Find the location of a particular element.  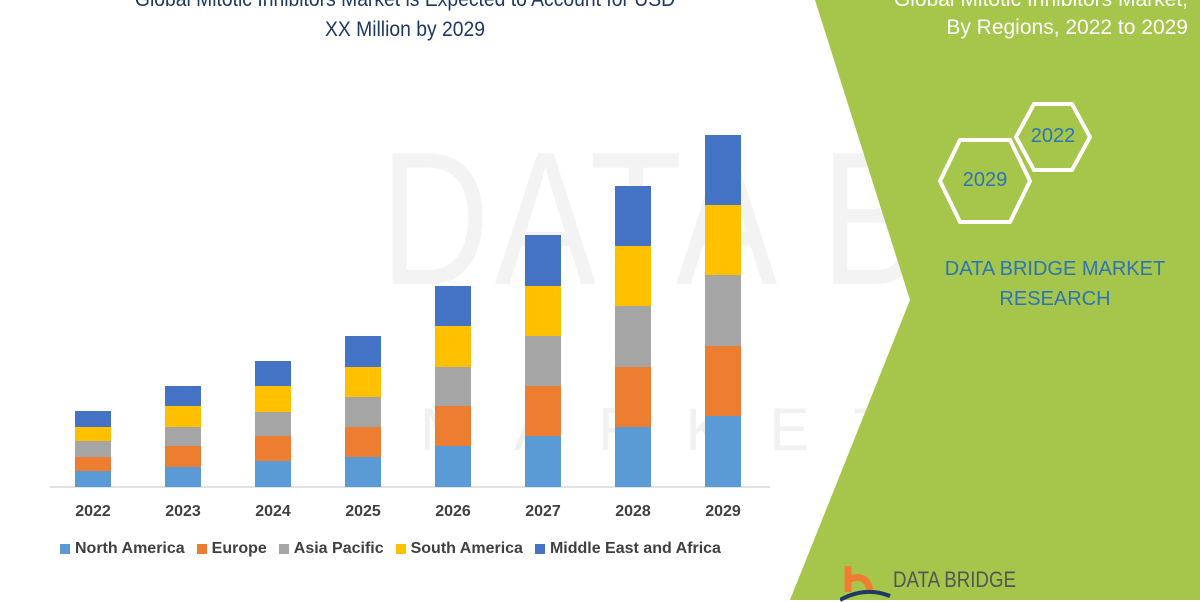

bar-segment-2028-europe is located at coordinates (633, 397).